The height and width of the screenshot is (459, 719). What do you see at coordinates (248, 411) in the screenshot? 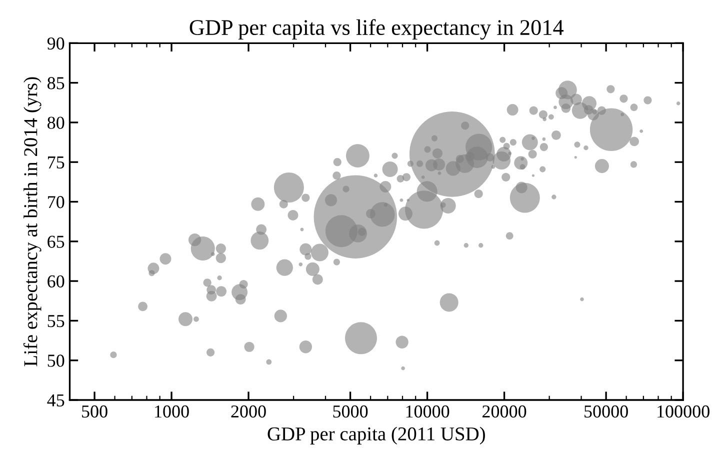
I see `x-tick-label: 2000` at bounding box center [248, 411].